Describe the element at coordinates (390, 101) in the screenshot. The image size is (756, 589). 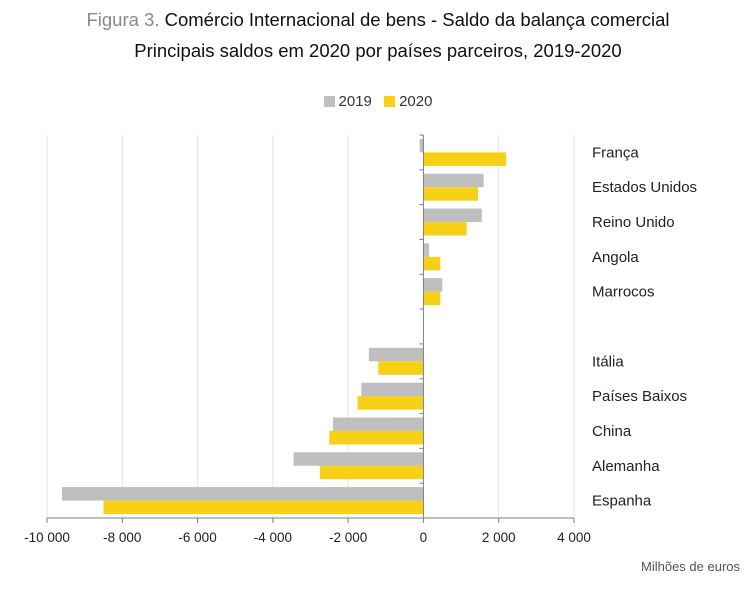
I see `legend-swatch-2020` at that location.